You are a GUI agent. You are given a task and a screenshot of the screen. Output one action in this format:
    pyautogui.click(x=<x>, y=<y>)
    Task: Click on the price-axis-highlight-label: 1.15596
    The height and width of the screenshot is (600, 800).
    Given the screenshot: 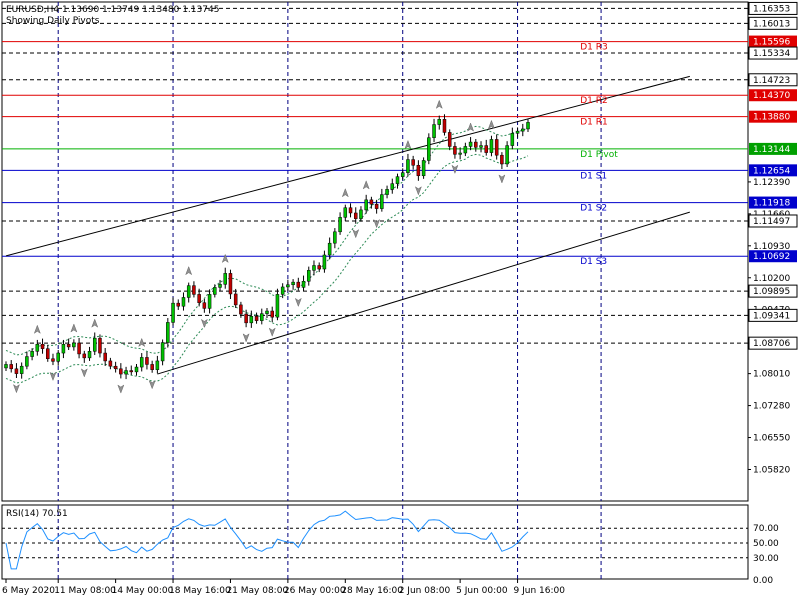 What is the action you would take?
    pyautogui.click(x=771, y=43)
    